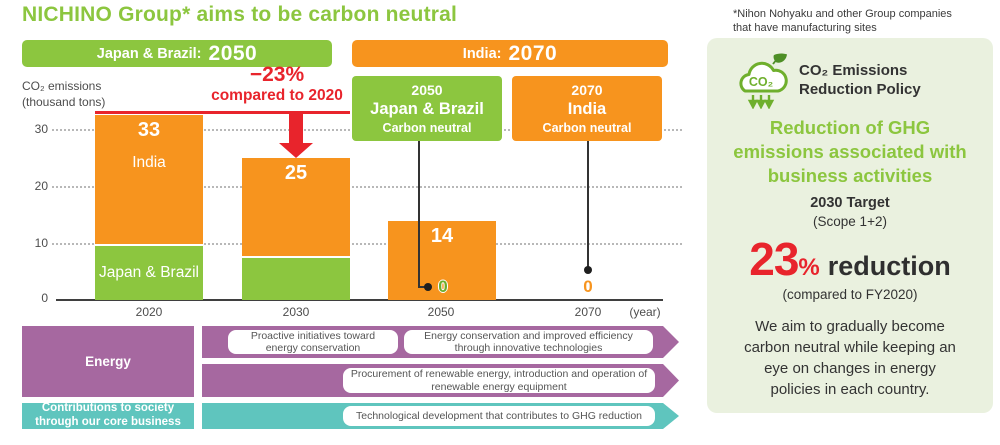  Describe the element at coordinates (296, 278) in the screenshot. I see `bar-2030-japan-brazil` at that location.